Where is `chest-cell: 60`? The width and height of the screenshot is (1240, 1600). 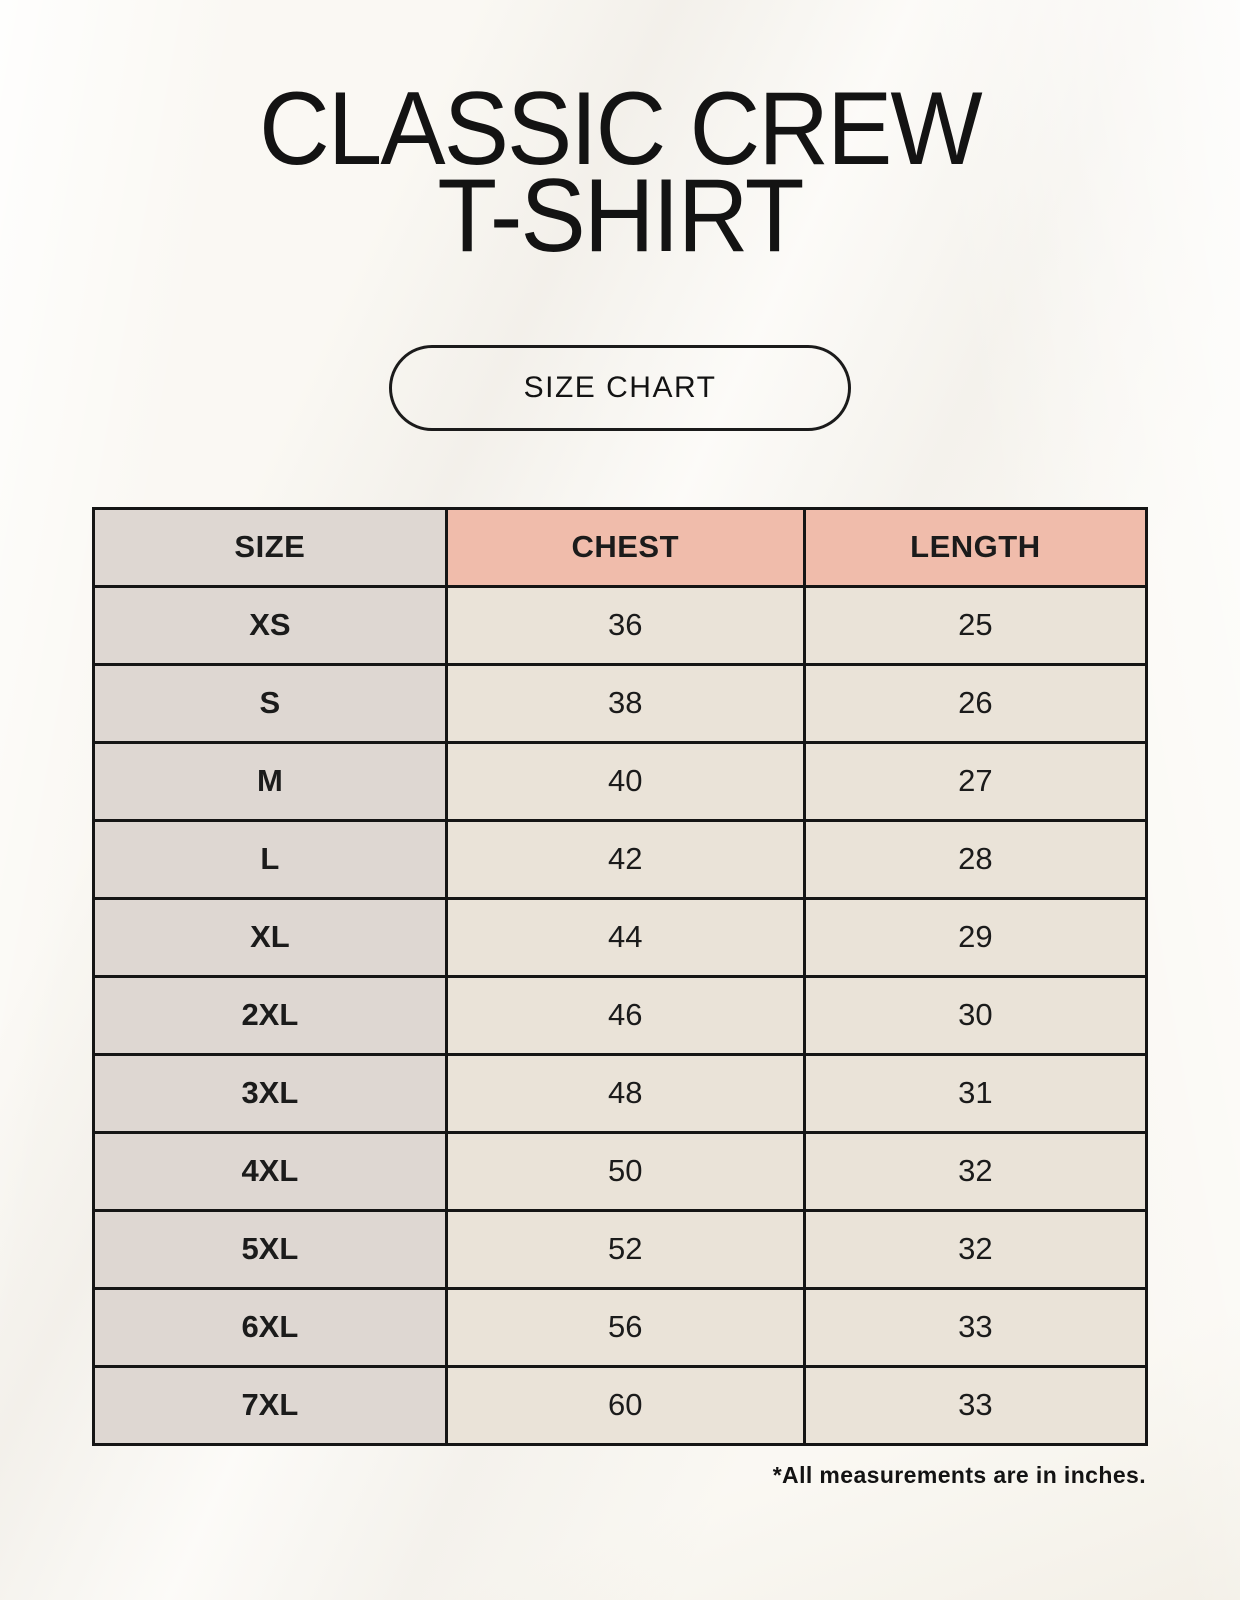
chest-cell: 60 is located at coordinates (625, 1405).